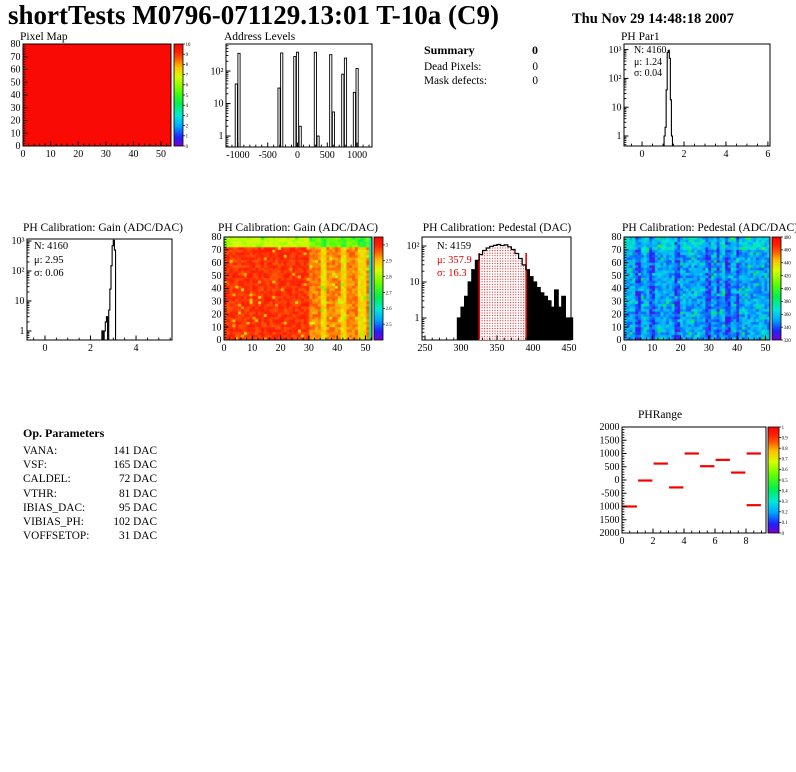  What do you see at coordinates (788, 341) in the screenshot?
I see `svg-text: 320` at bounding box center [788, 341].